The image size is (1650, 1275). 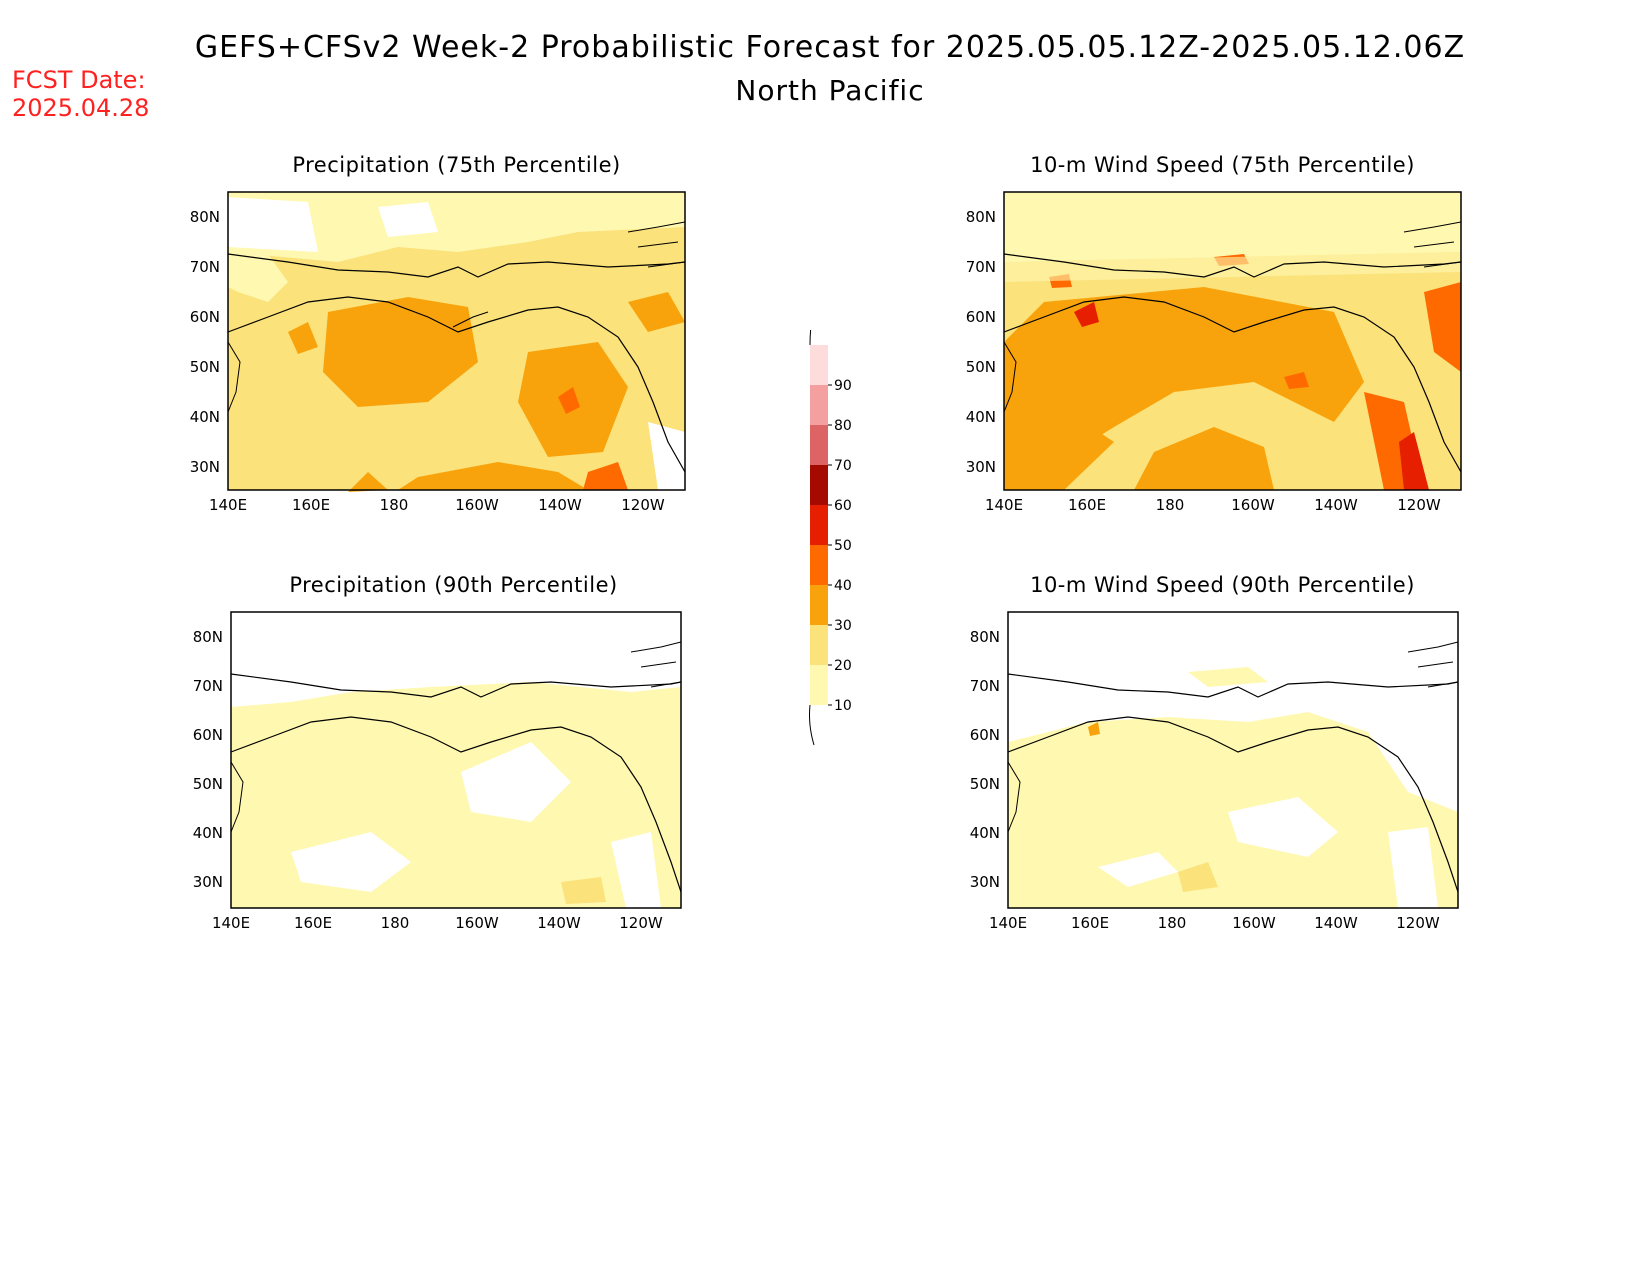 I want to click on forecast-date-value: 2025.04.28, so click(x=81, y=108).